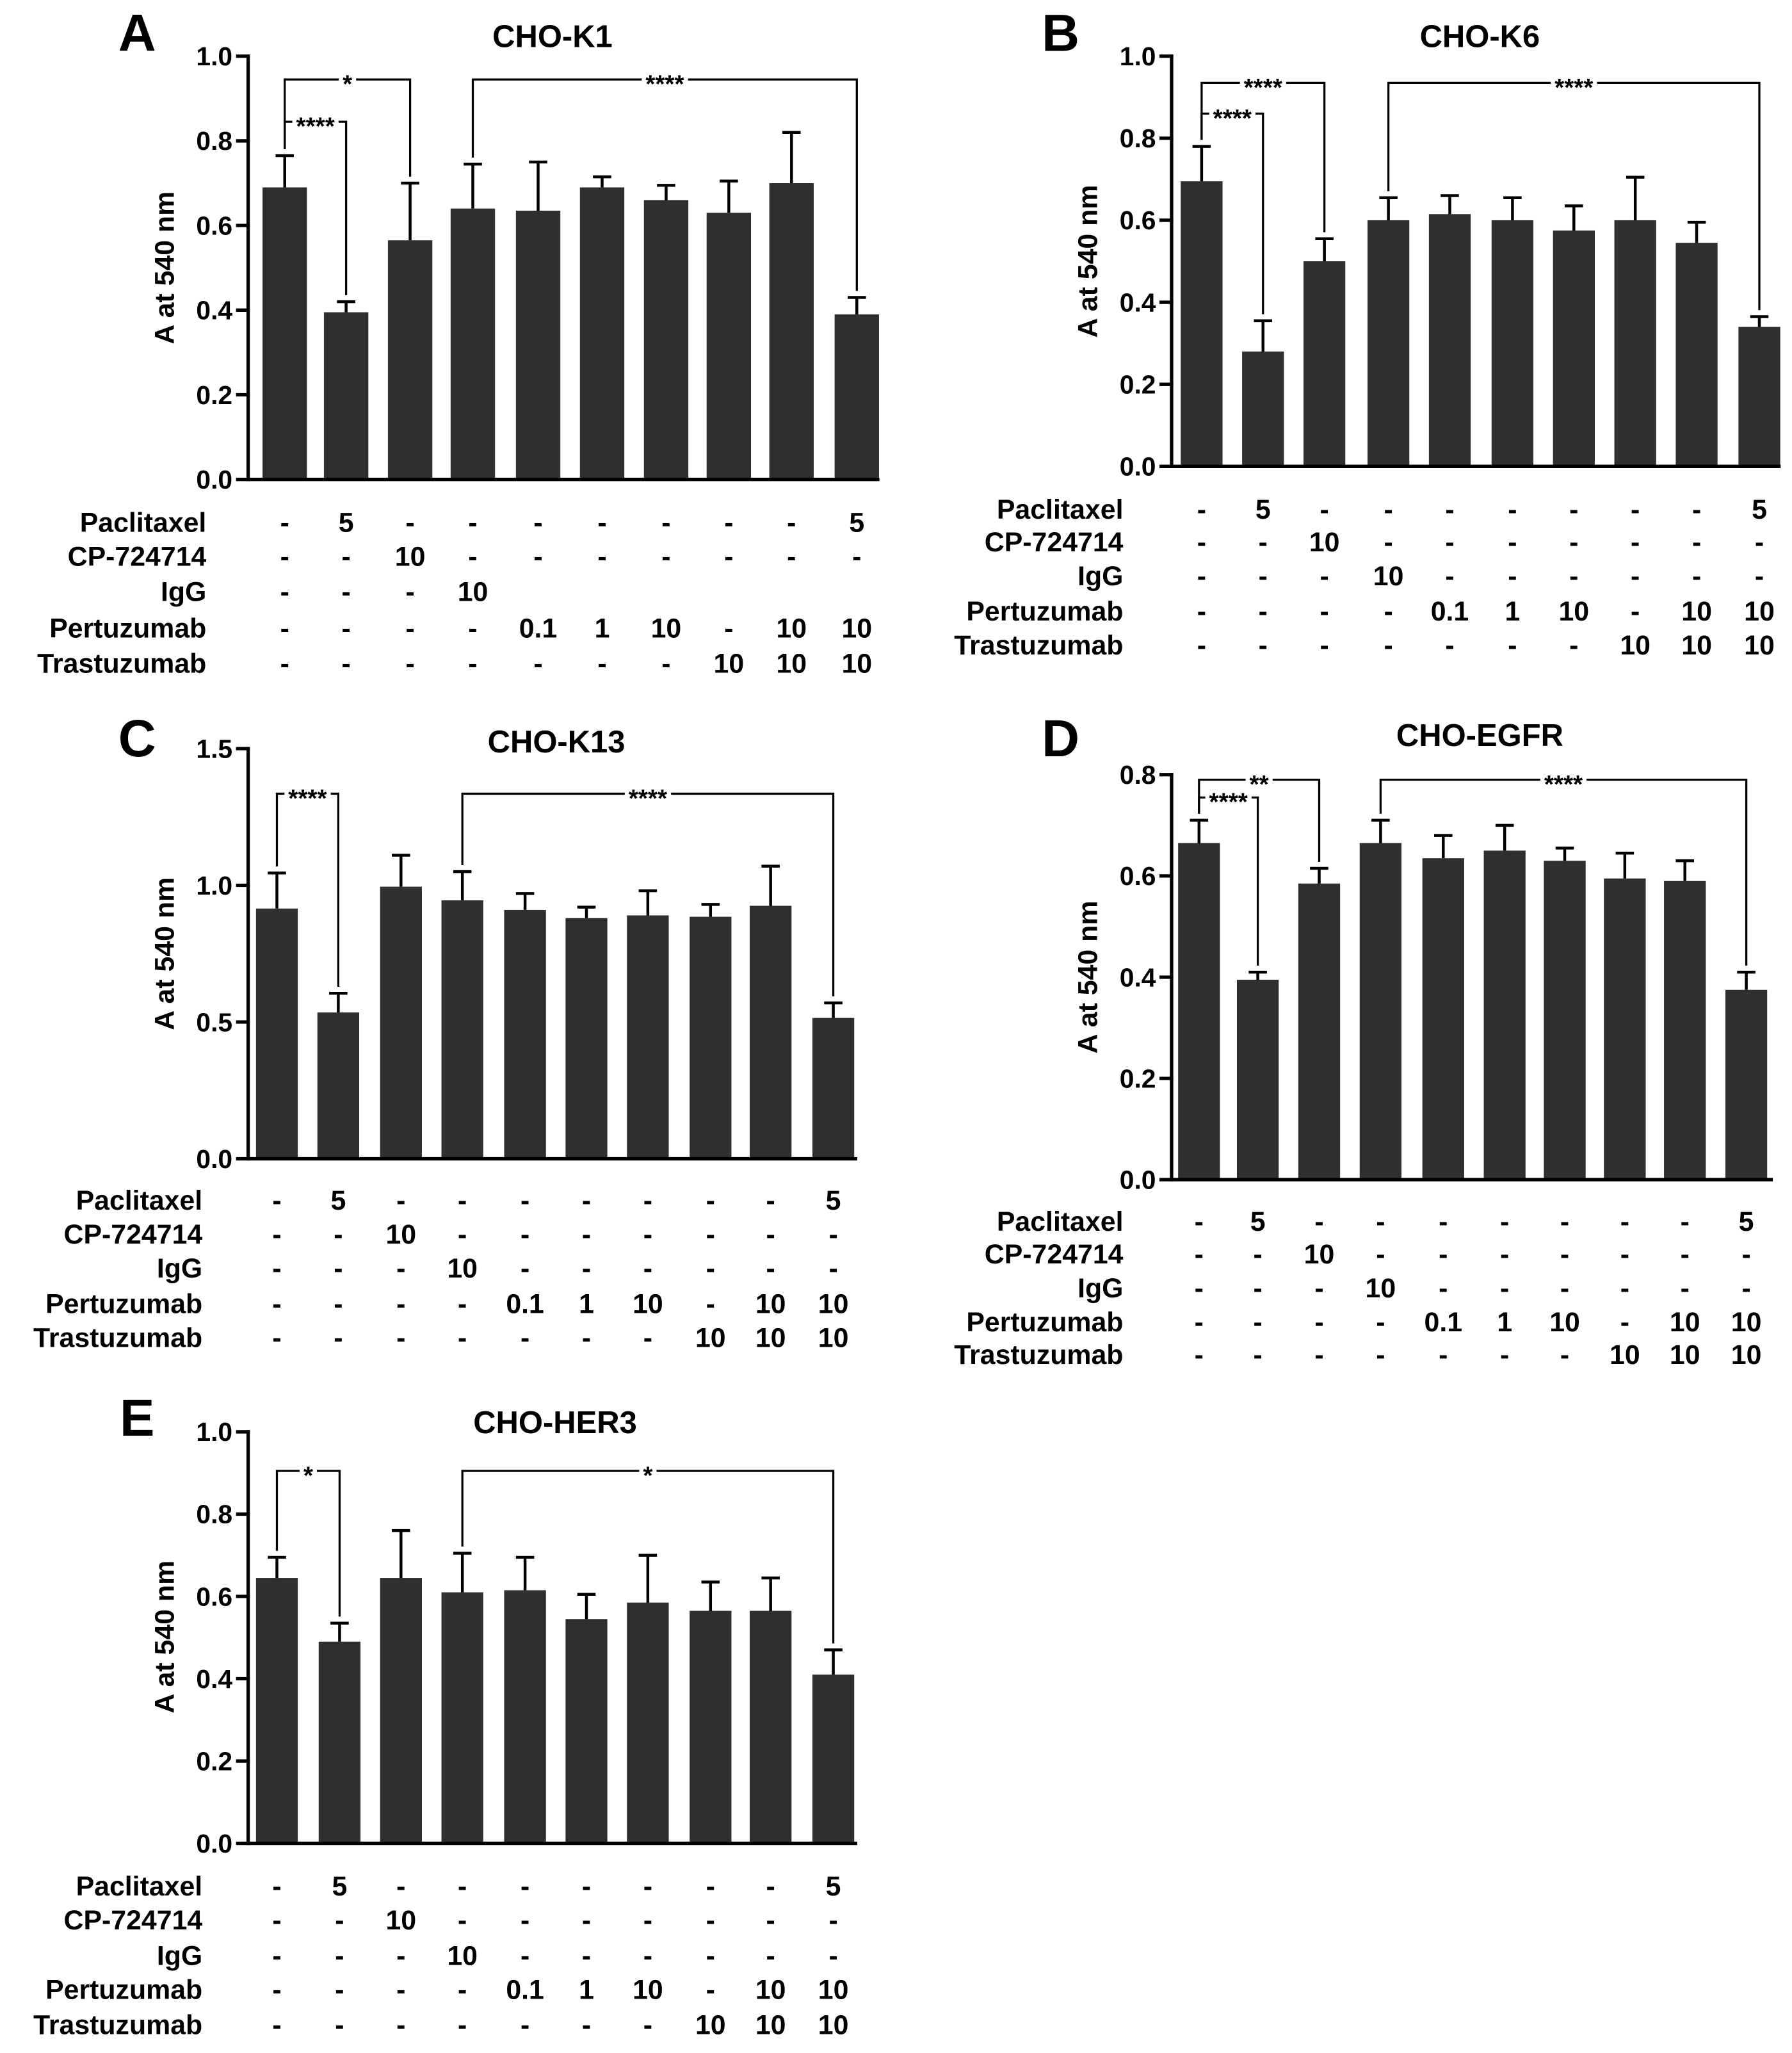  What do you see at coordinates (164, 954) in the screenshot?
I see `y-axis-label-C: A at 540 nm` at bounding box center [164, 954].